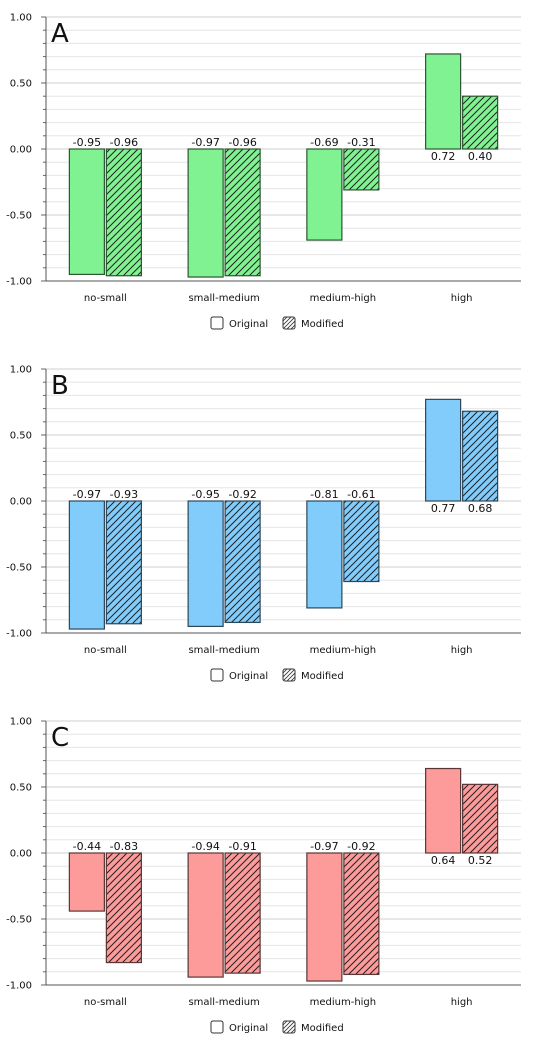 The height and width of the screenshot is (1046, 550). I want to click on bar-value-label: -0.81, so click(324, 494).